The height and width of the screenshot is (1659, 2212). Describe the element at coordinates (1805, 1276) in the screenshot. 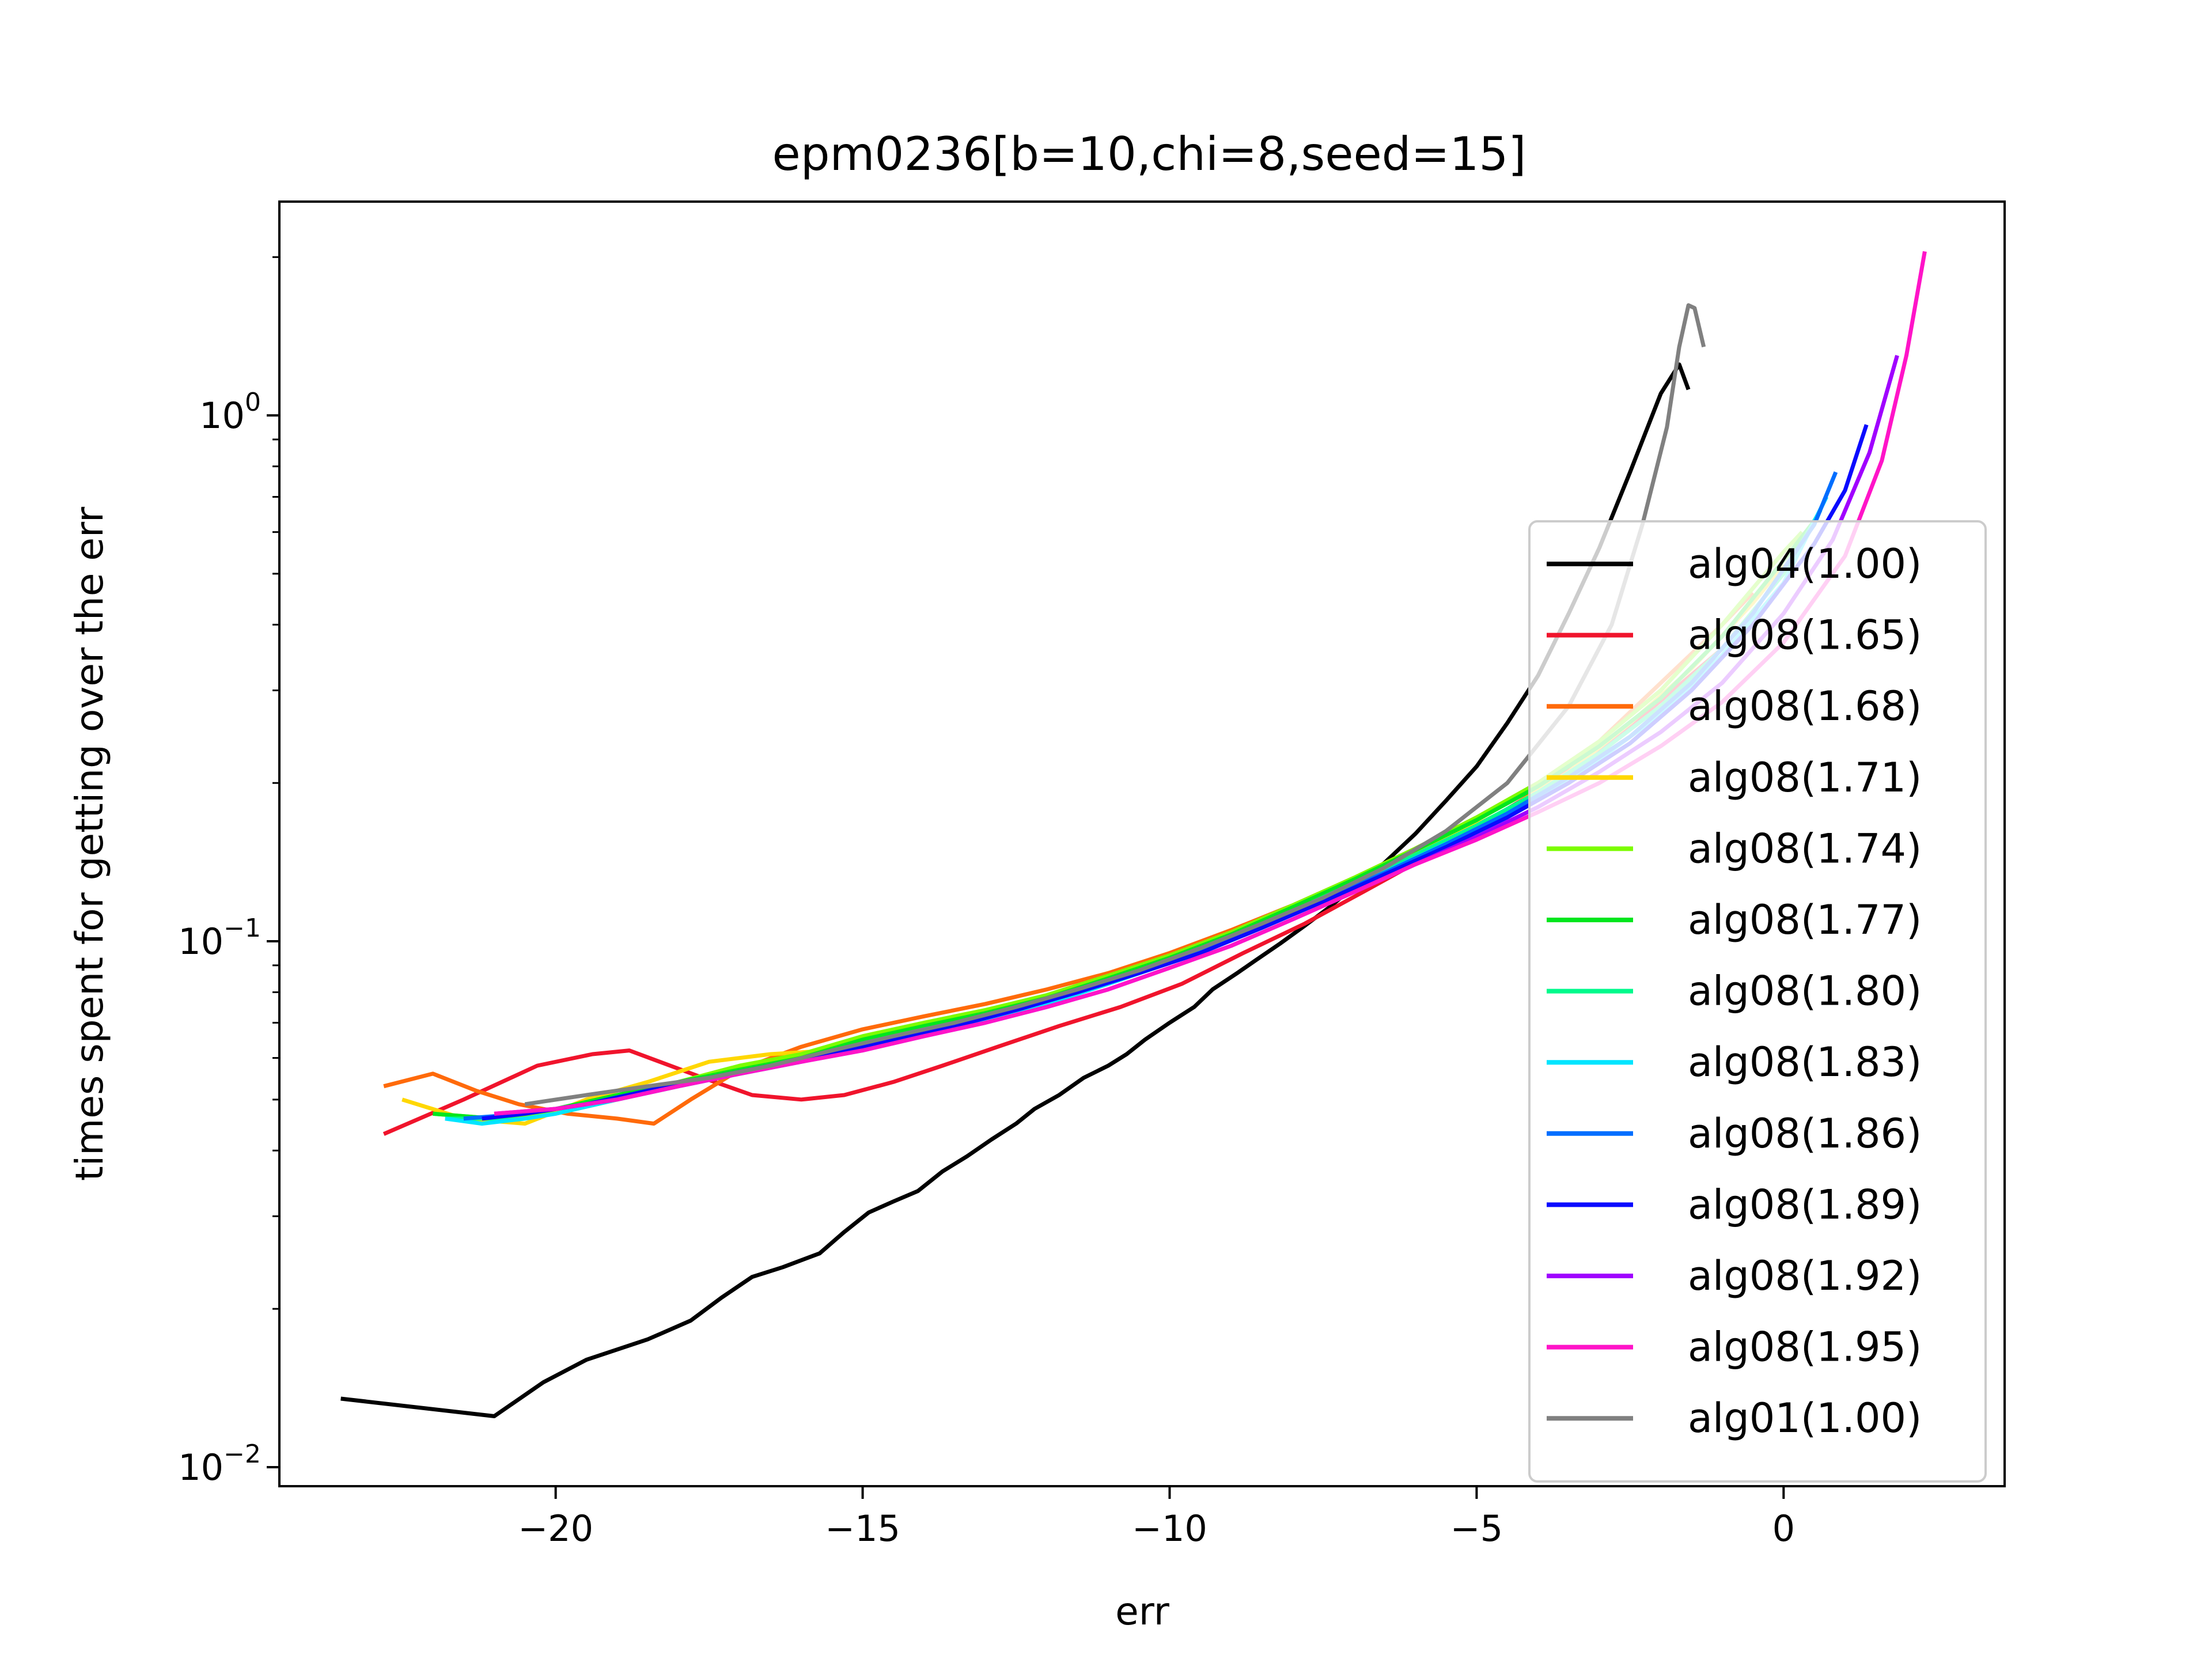

I see `legend-entry-label: alg08(1.92)` at that location.